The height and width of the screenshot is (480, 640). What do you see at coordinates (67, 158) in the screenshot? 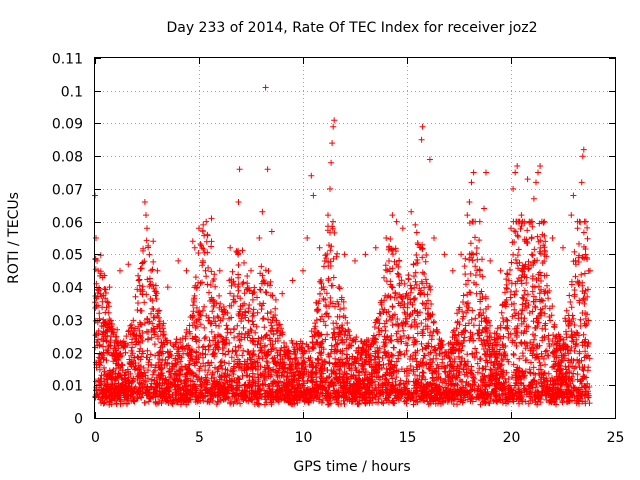
I see `y-tick-label: 0.08` at bounding box center [67, 158].